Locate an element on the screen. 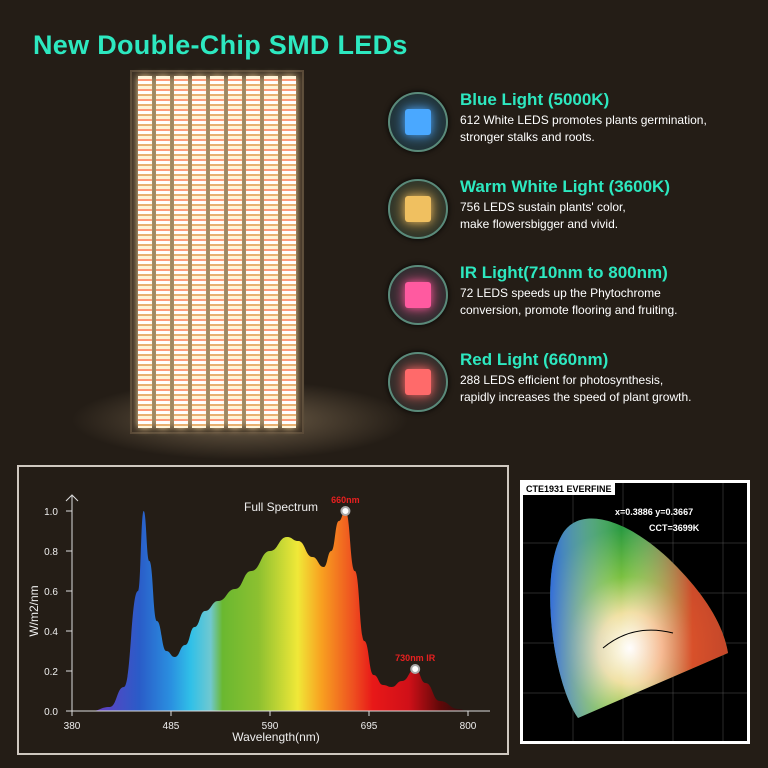 Image resolution: width=768 pixels, height=768 pixels. feature-description-line: 72 LEDS speeds up the Phytochrome is located at coordinates (560, 293).